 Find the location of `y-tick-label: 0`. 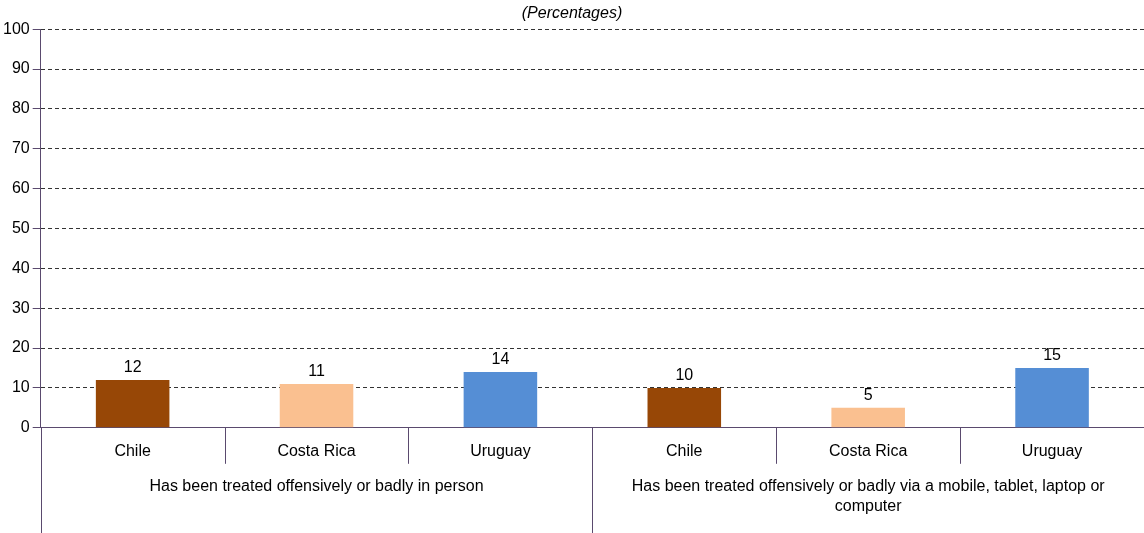

y-tick-label: 0 is located at coordinates (25, 427).